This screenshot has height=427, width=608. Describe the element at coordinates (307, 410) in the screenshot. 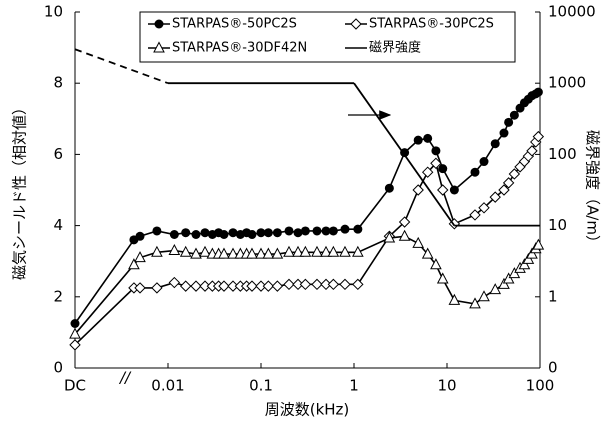

I see `x-axis-label: 周波数(kHz)` at that location.